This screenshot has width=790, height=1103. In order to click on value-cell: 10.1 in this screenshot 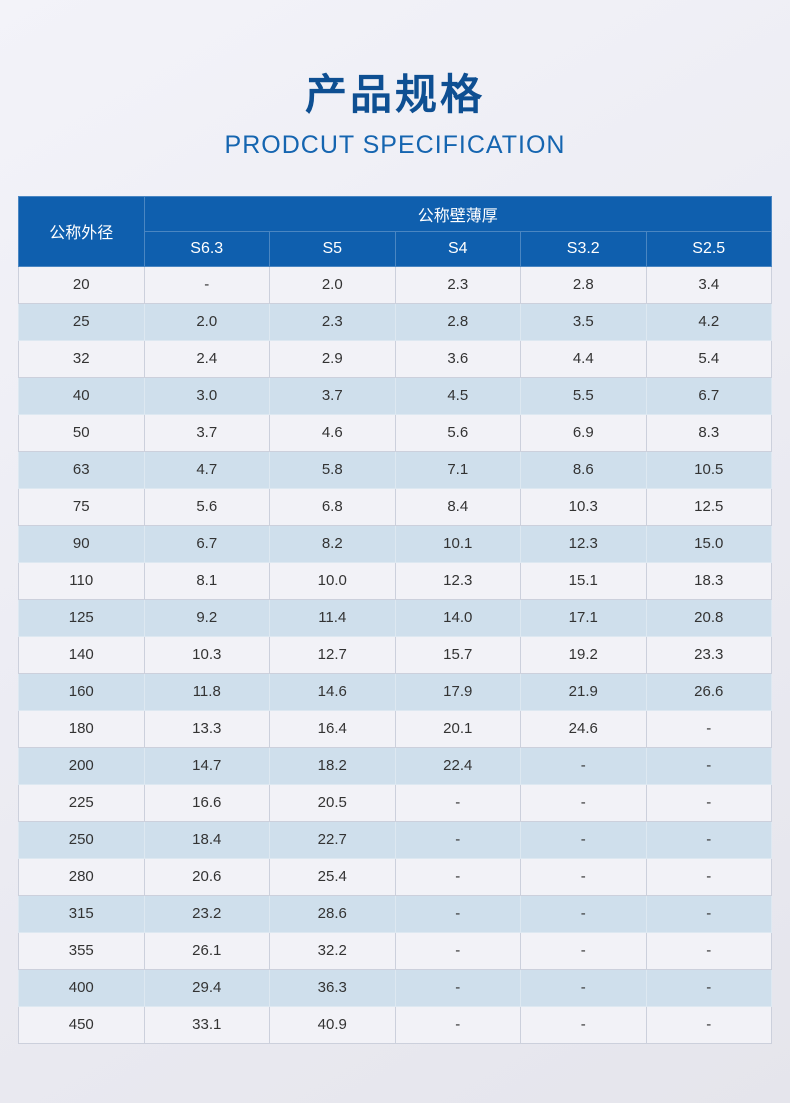, I will do `click(457, 543)`.